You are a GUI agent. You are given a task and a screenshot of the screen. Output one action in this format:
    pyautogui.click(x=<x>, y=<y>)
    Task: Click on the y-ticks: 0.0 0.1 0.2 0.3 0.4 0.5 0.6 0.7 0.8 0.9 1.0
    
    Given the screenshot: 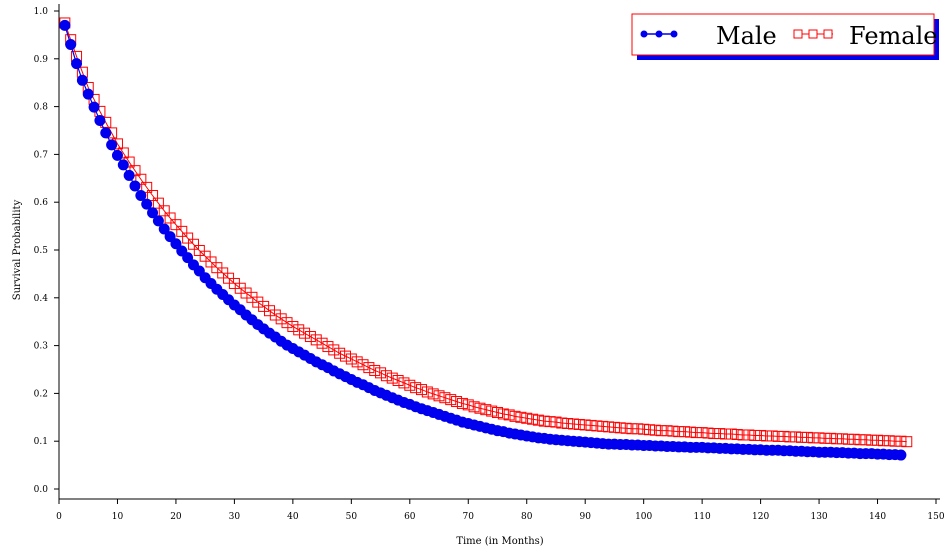 What is the action you would take?
    pyautogui.click(x=46, y=251)
    